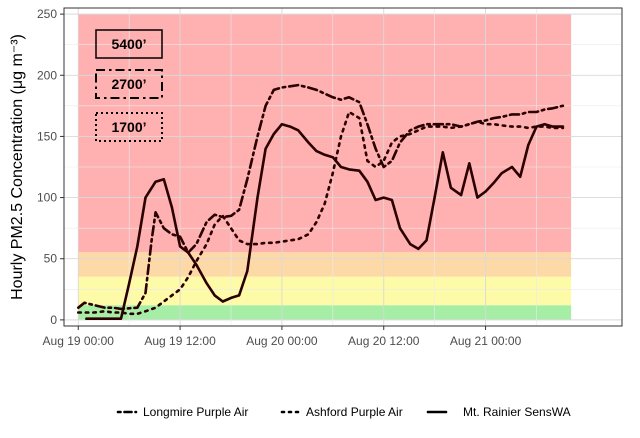  What do you see at coordinates (47, 198) in the screenshot?
I see `y-tick-label: 100` at bounding box center [47, 198].